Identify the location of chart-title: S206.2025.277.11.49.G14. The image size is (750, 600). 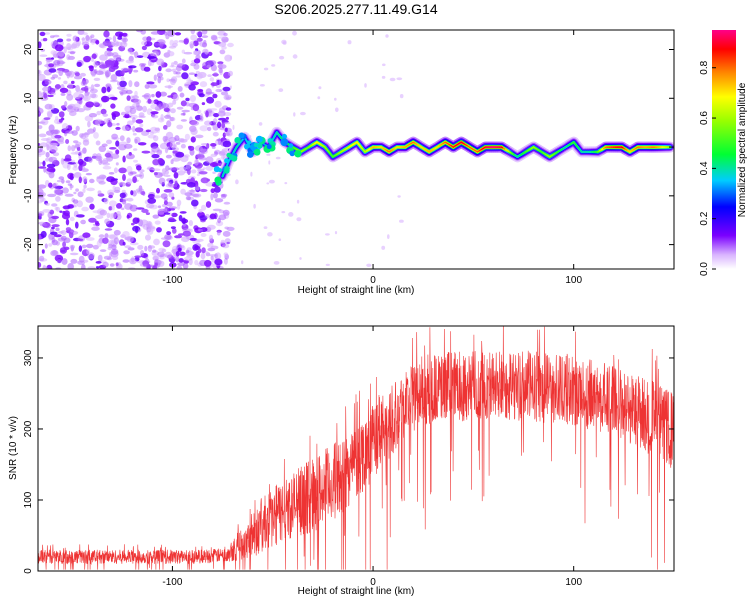
(355, 9).